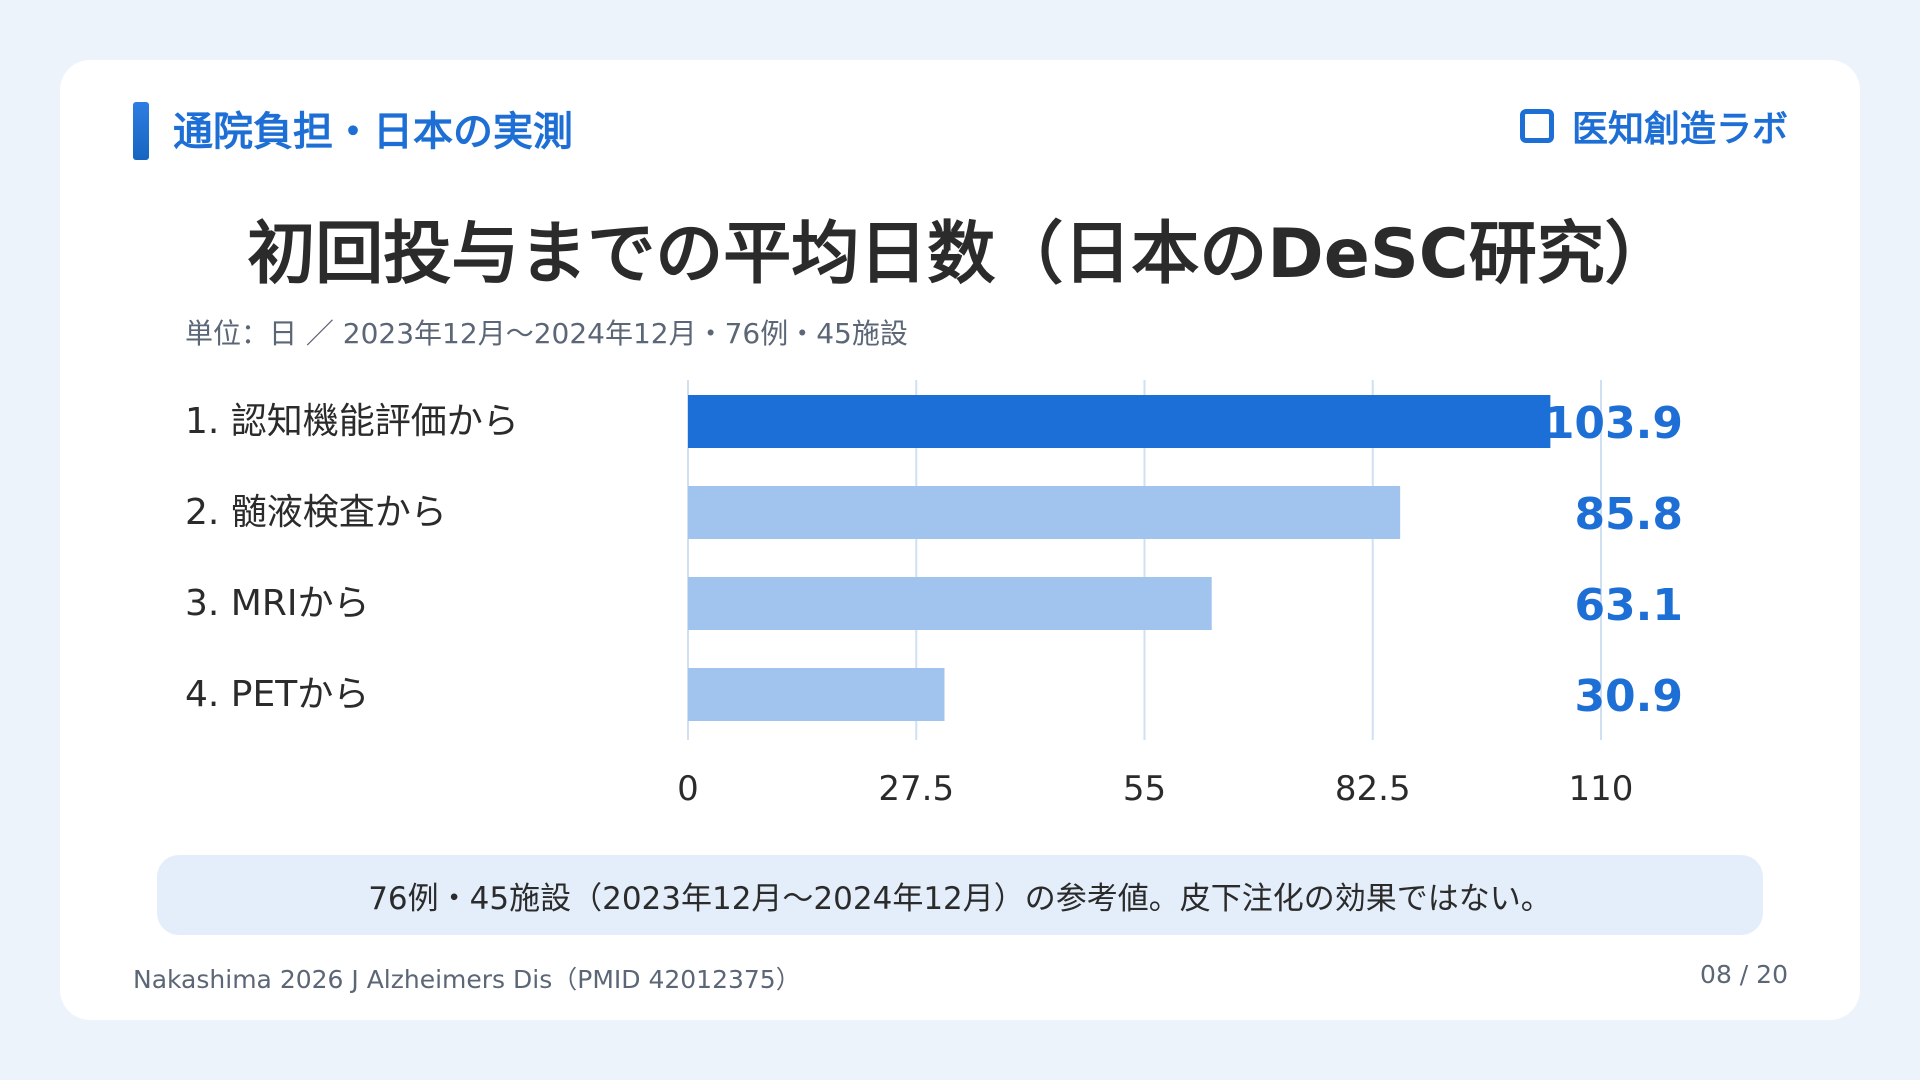  Describe the element at coordinates (1628, 514) in the screenshot. I see `value-label: 85.8` at that location.